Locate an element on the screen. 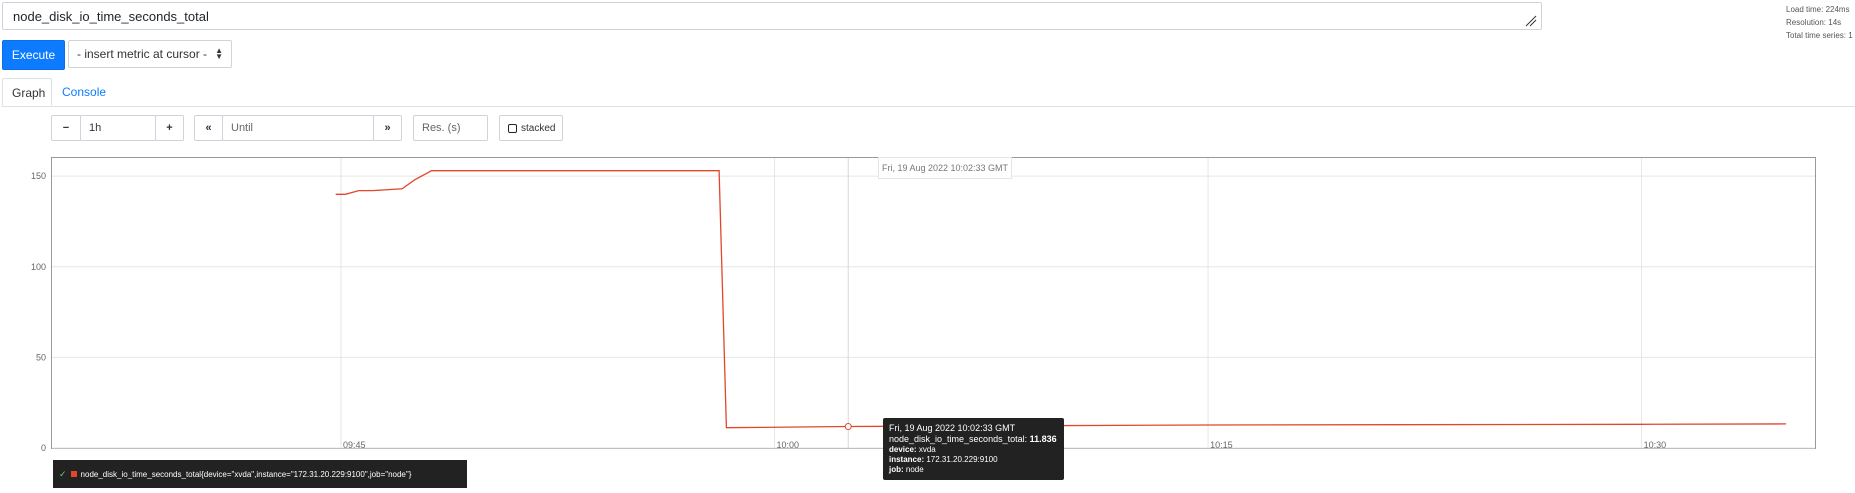 This screenshot has height=493, width=1855. select-arrows-icon: ▲ ▼ is located at coordinates (219, 53).